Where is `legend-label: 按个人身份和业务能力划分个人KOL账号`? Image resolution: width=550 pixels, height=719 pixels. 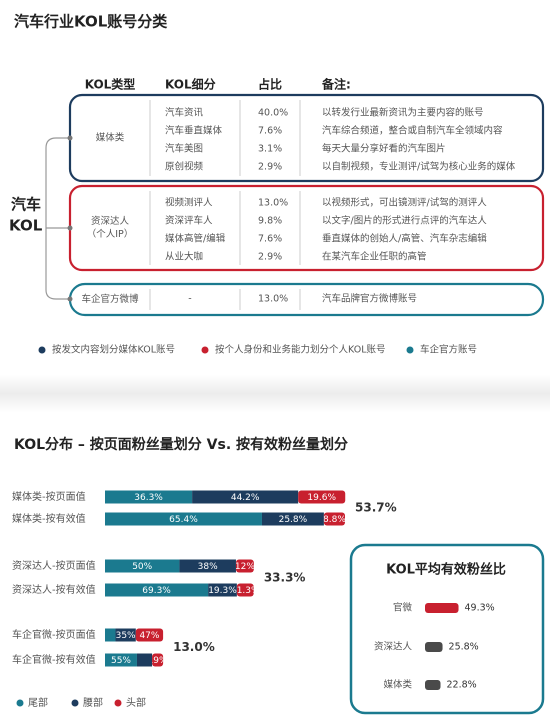
legend-label: 按个人身份和业务能力划分个人KOL账号 is located at coordinates (300, 350).